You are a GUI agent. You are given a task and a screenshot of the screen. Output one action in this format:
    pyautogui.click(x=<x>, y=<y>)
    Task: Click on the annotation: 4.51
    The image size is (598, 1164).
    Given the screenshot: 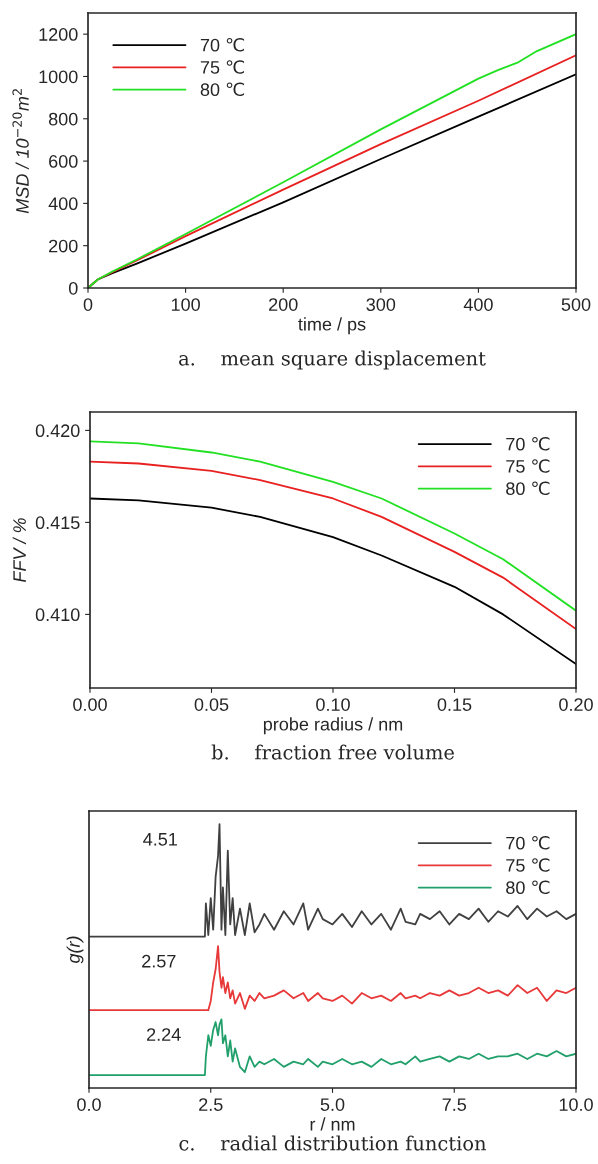 What is the action you would take?
    pyautogui.click(x=160, y=839)
    